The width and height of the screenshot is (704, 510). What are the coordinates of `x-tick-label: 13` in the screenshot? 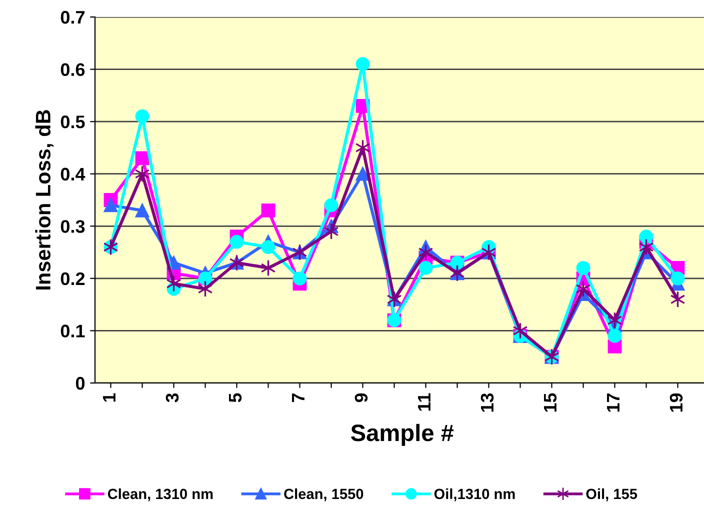 It's located at (487, 402).